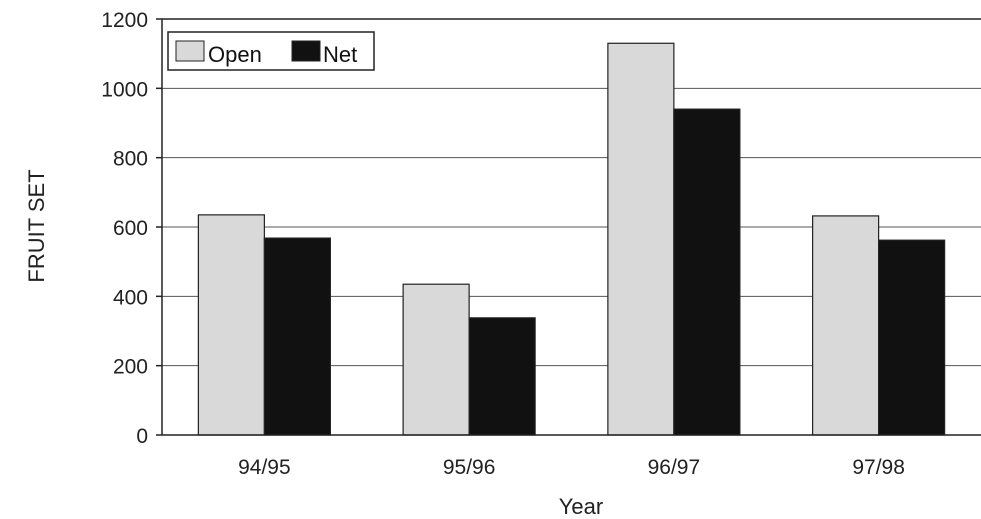 This screenshot has width=981, height=519. Describe the element at coordinates (469, 467) in the screenshot. I see `x-tick-label: 95/96` at that location.